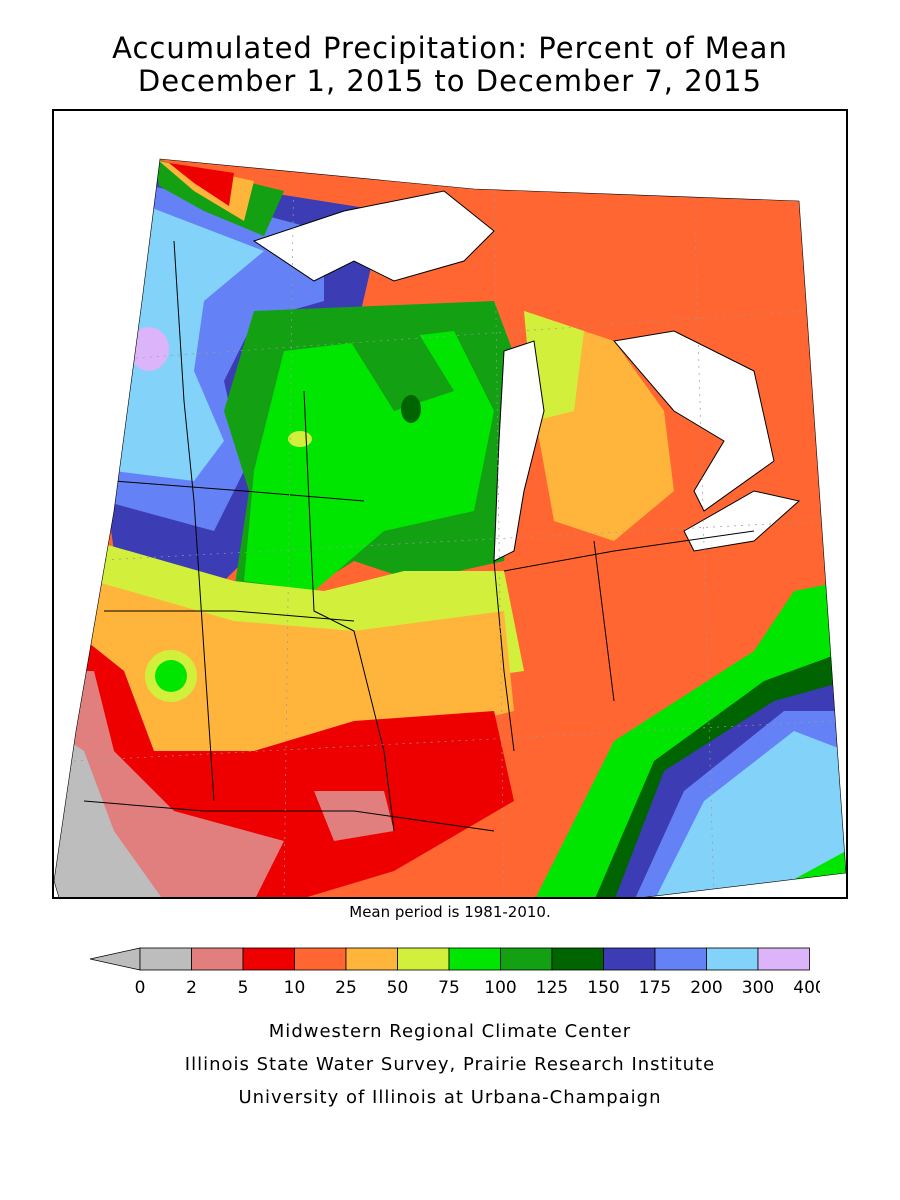 This screenshot has width=900, height=1200. Describe the element at coordinates (742, 521) in the screenshot. I see `lake-erie` at that location.